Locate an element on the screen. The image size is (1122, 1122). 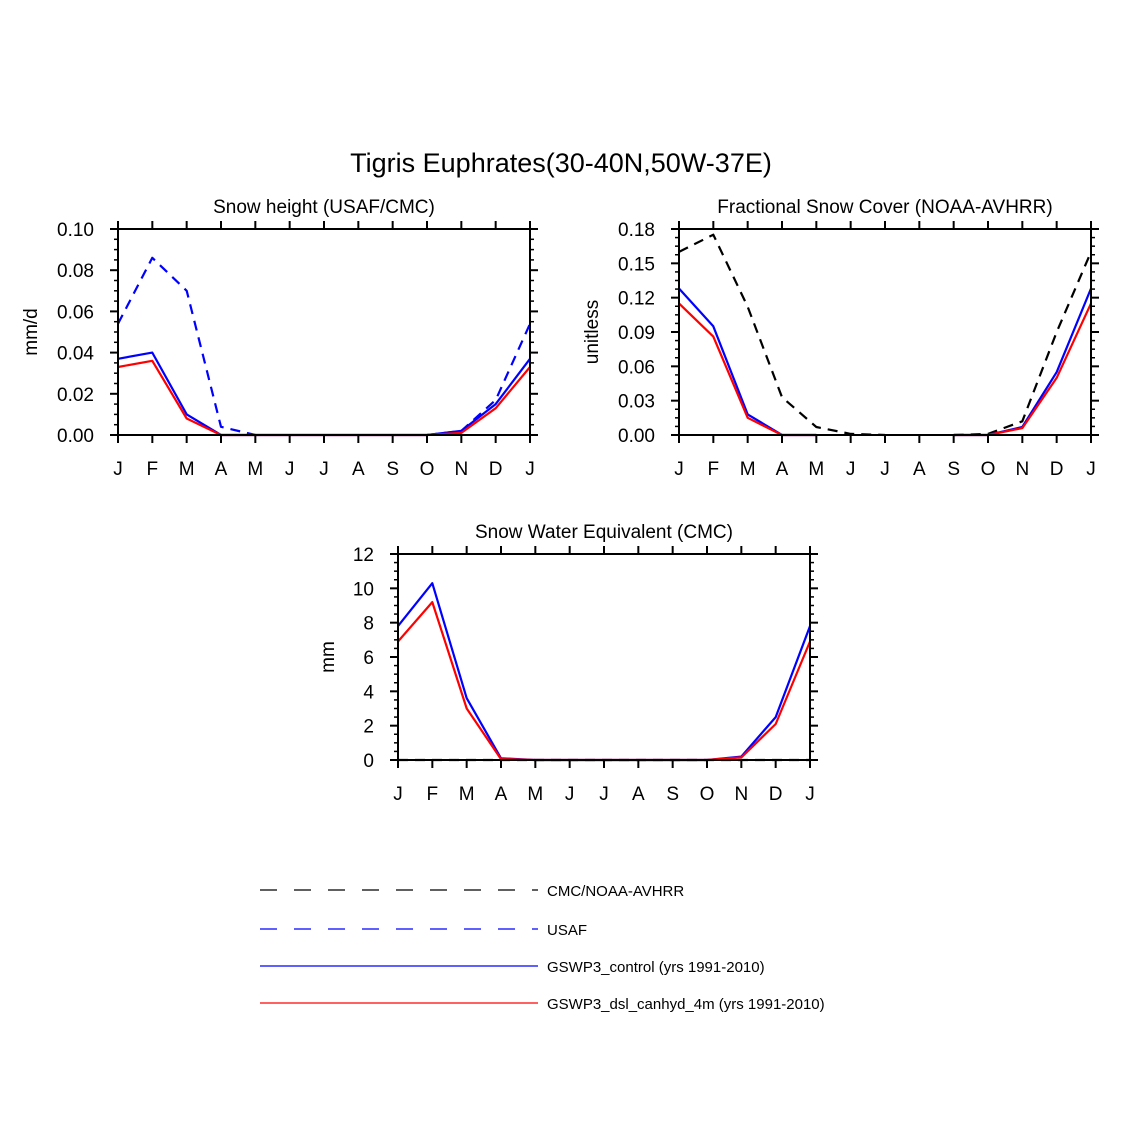
y-axis-label: mm/d is located at coordinates (31, 332).